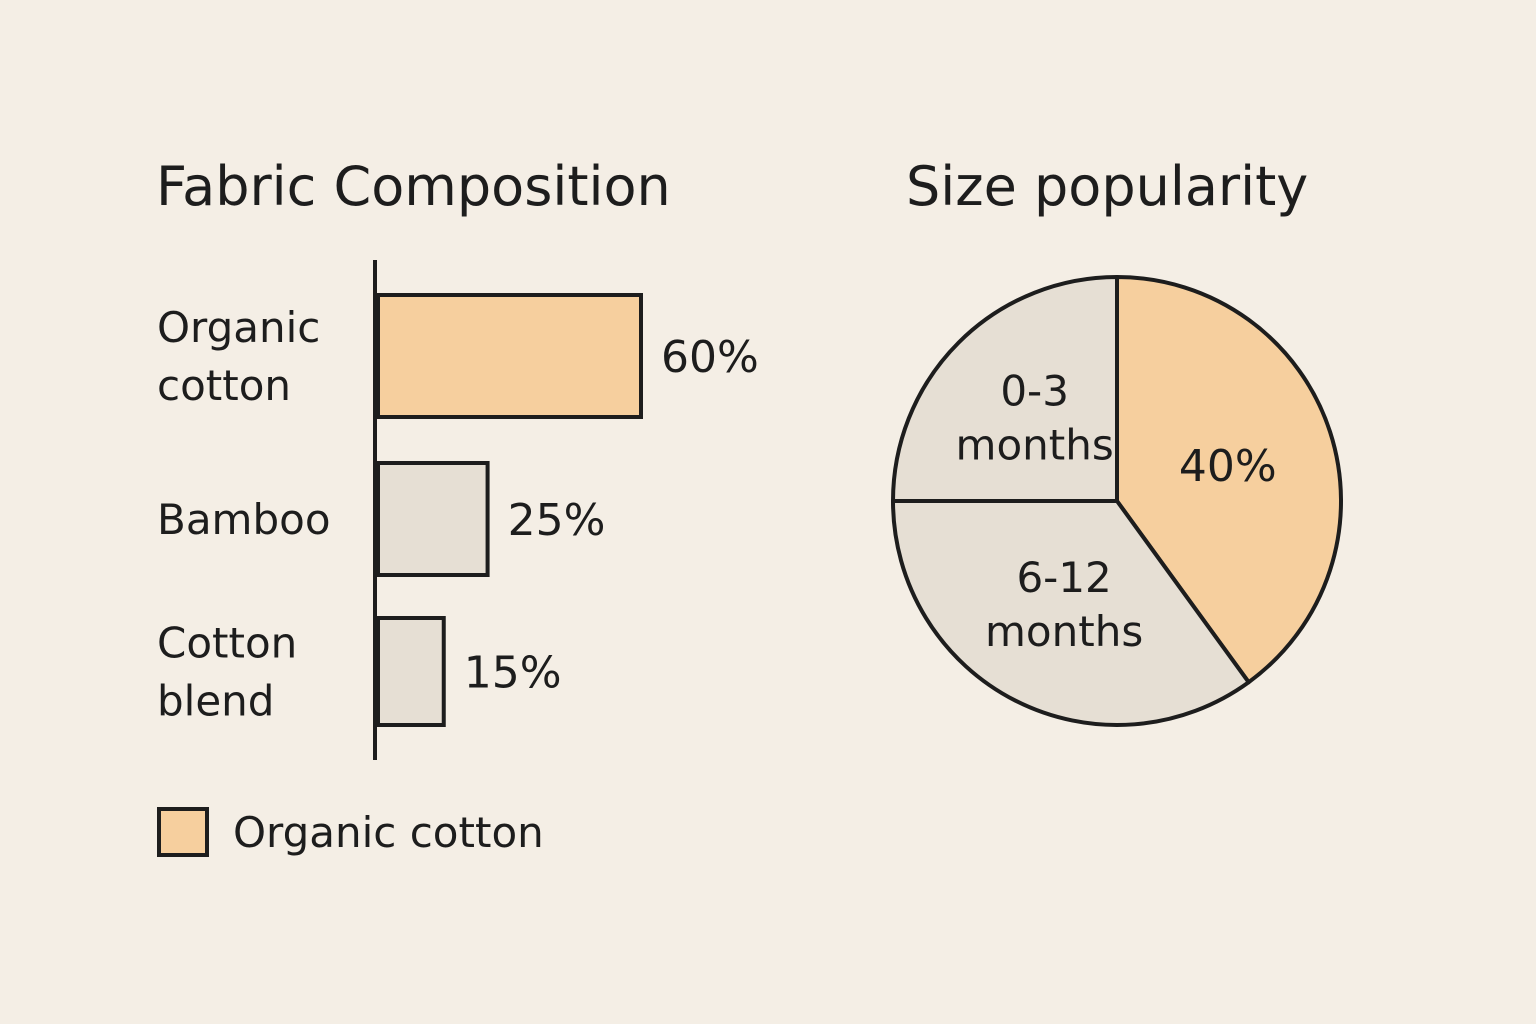 The image size is (1536, 1024). What do you see at coordinates (388, 832) in the screenshot?
I see `legend-label: Organic cotton` at bounding box center [388, 832].